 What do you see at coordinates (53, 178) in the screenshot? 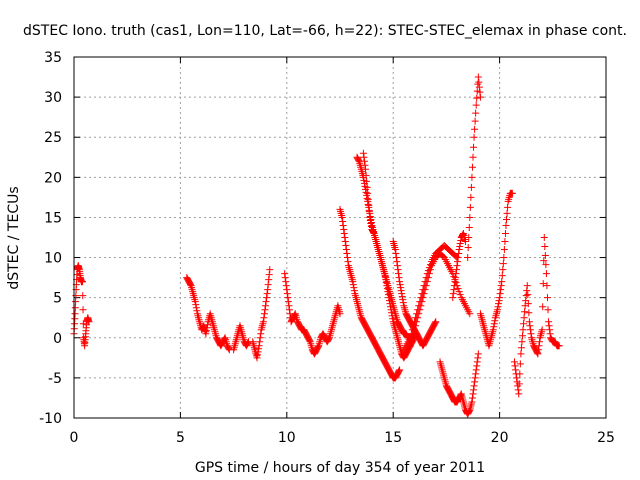
I see `y-tick-label: 20` at bounding box center [53, 178].